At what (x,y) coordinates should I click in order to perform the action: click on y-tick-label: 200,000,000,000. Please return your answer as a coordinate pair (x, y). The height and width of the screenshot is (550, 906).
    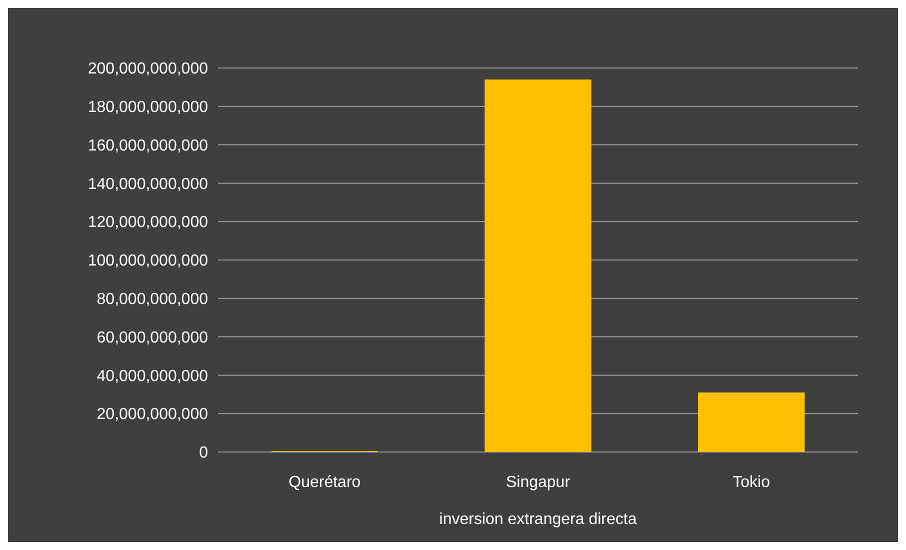
    Looking at the image, I should click on (148, 69).